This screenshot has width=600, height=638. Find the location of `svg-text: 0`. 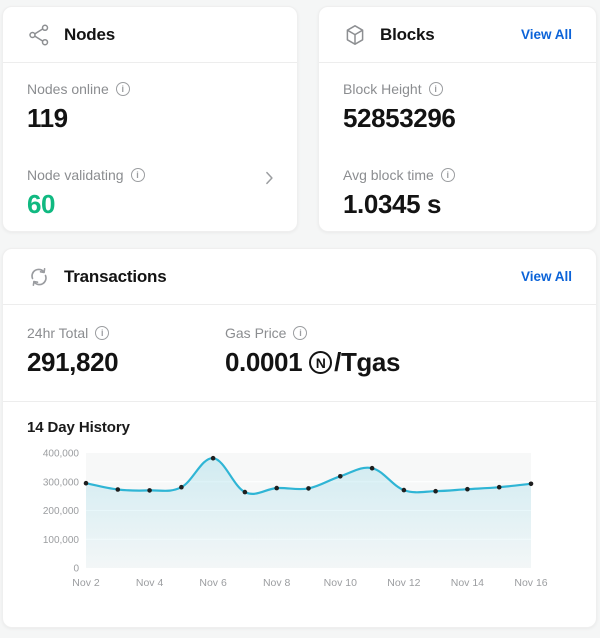

svg-text: 0 is located at coordinates (76, 569).